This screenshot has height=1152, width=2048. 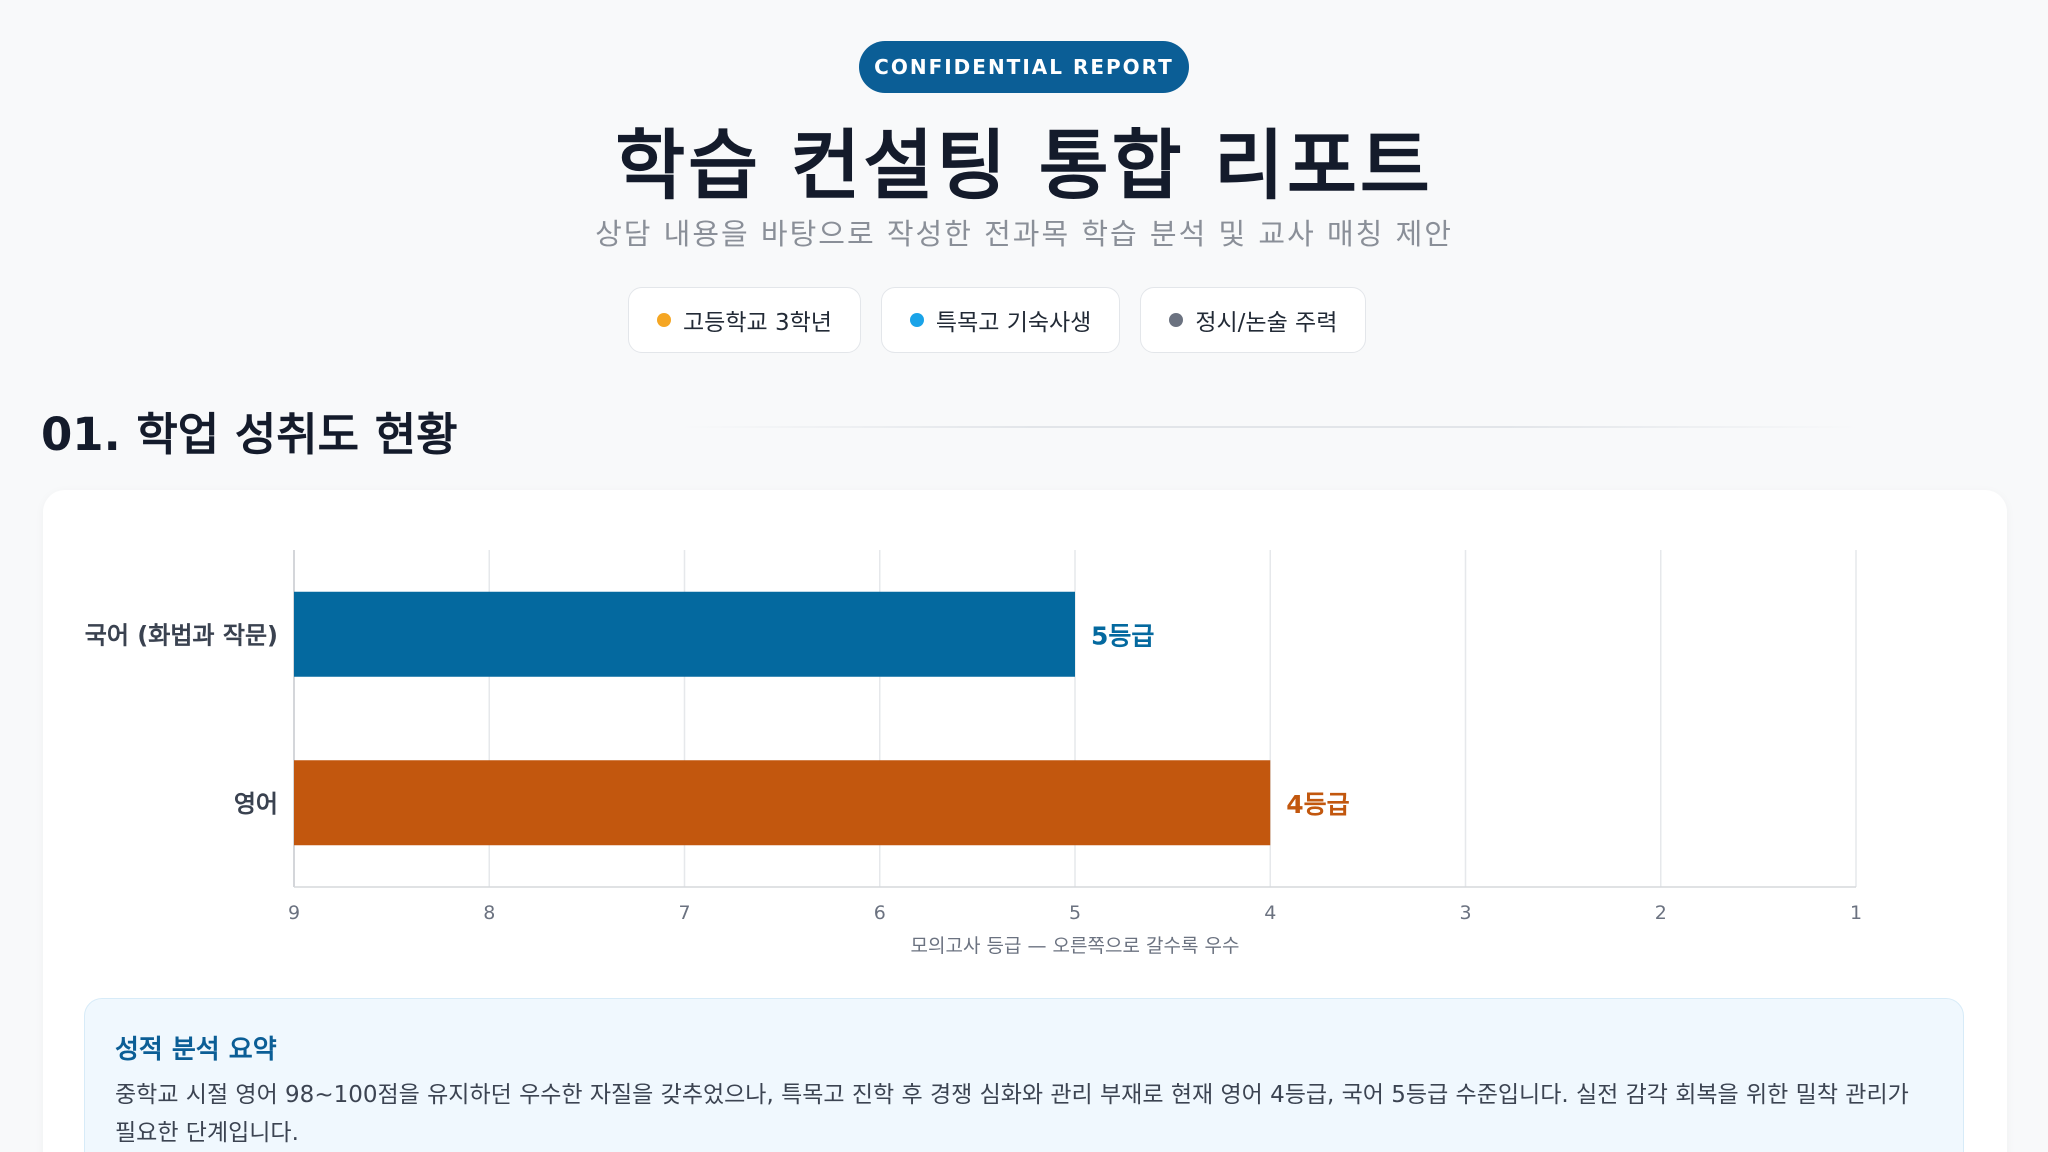 I want to click on x-tick-label: 5, so click(x=1075, y=913).